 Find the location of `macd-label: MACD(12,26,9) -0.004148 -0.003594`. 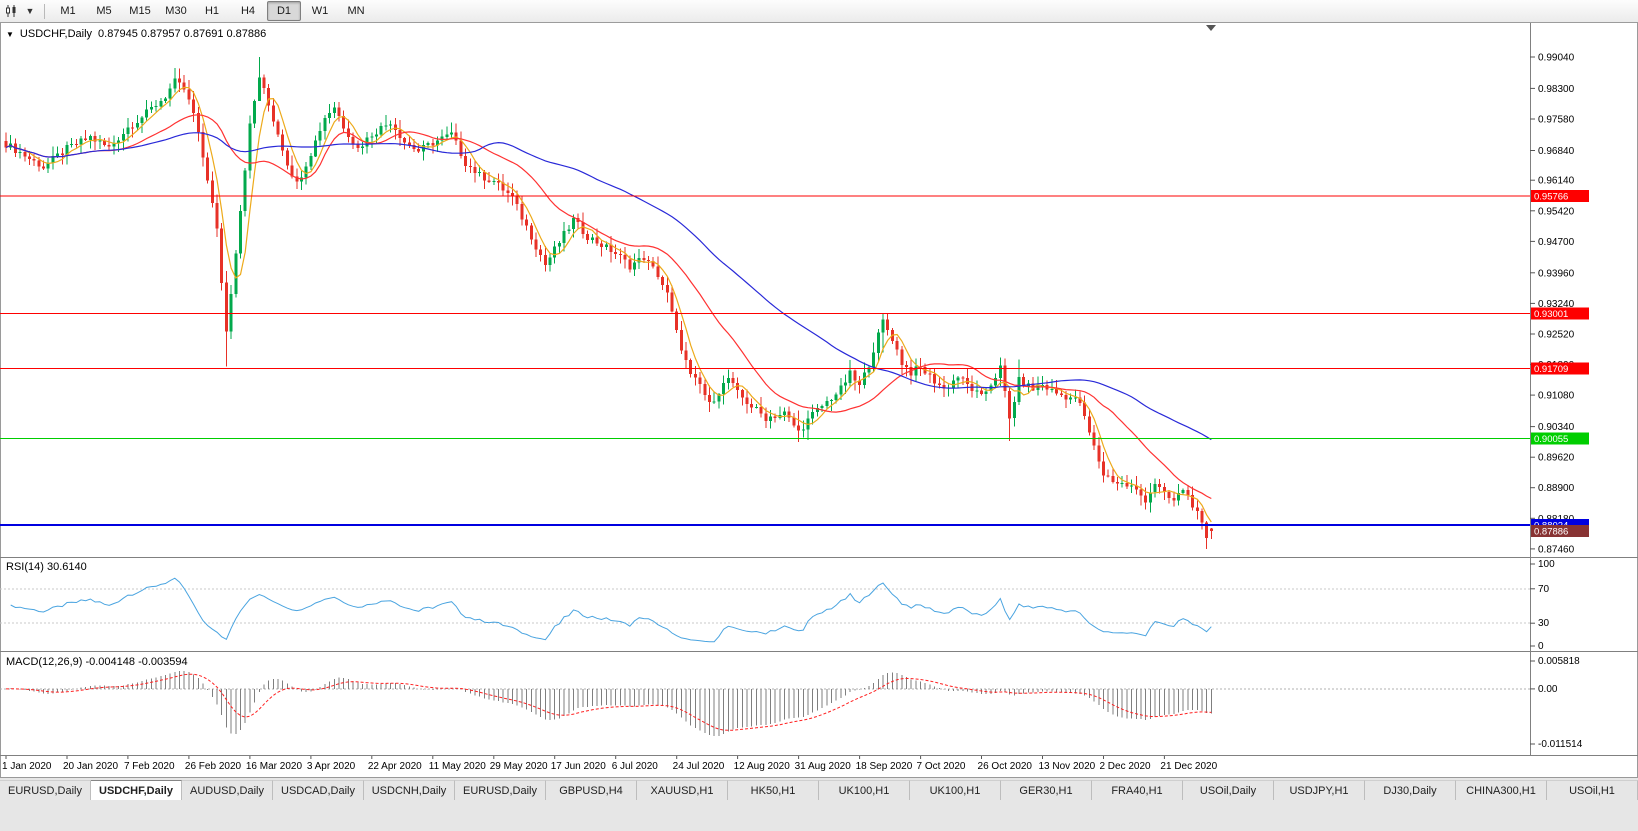

macd-label: MACD(12,26,9) -0.004148 -0.003594 is located at coordinates (97, 662).